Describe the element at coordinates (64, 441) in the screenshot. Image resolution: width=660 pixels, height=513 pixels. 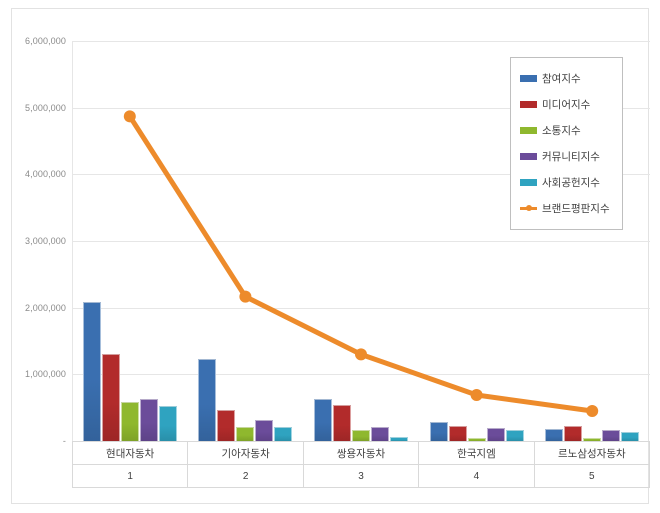
I see `y-axis-tick-label: -` at that location.